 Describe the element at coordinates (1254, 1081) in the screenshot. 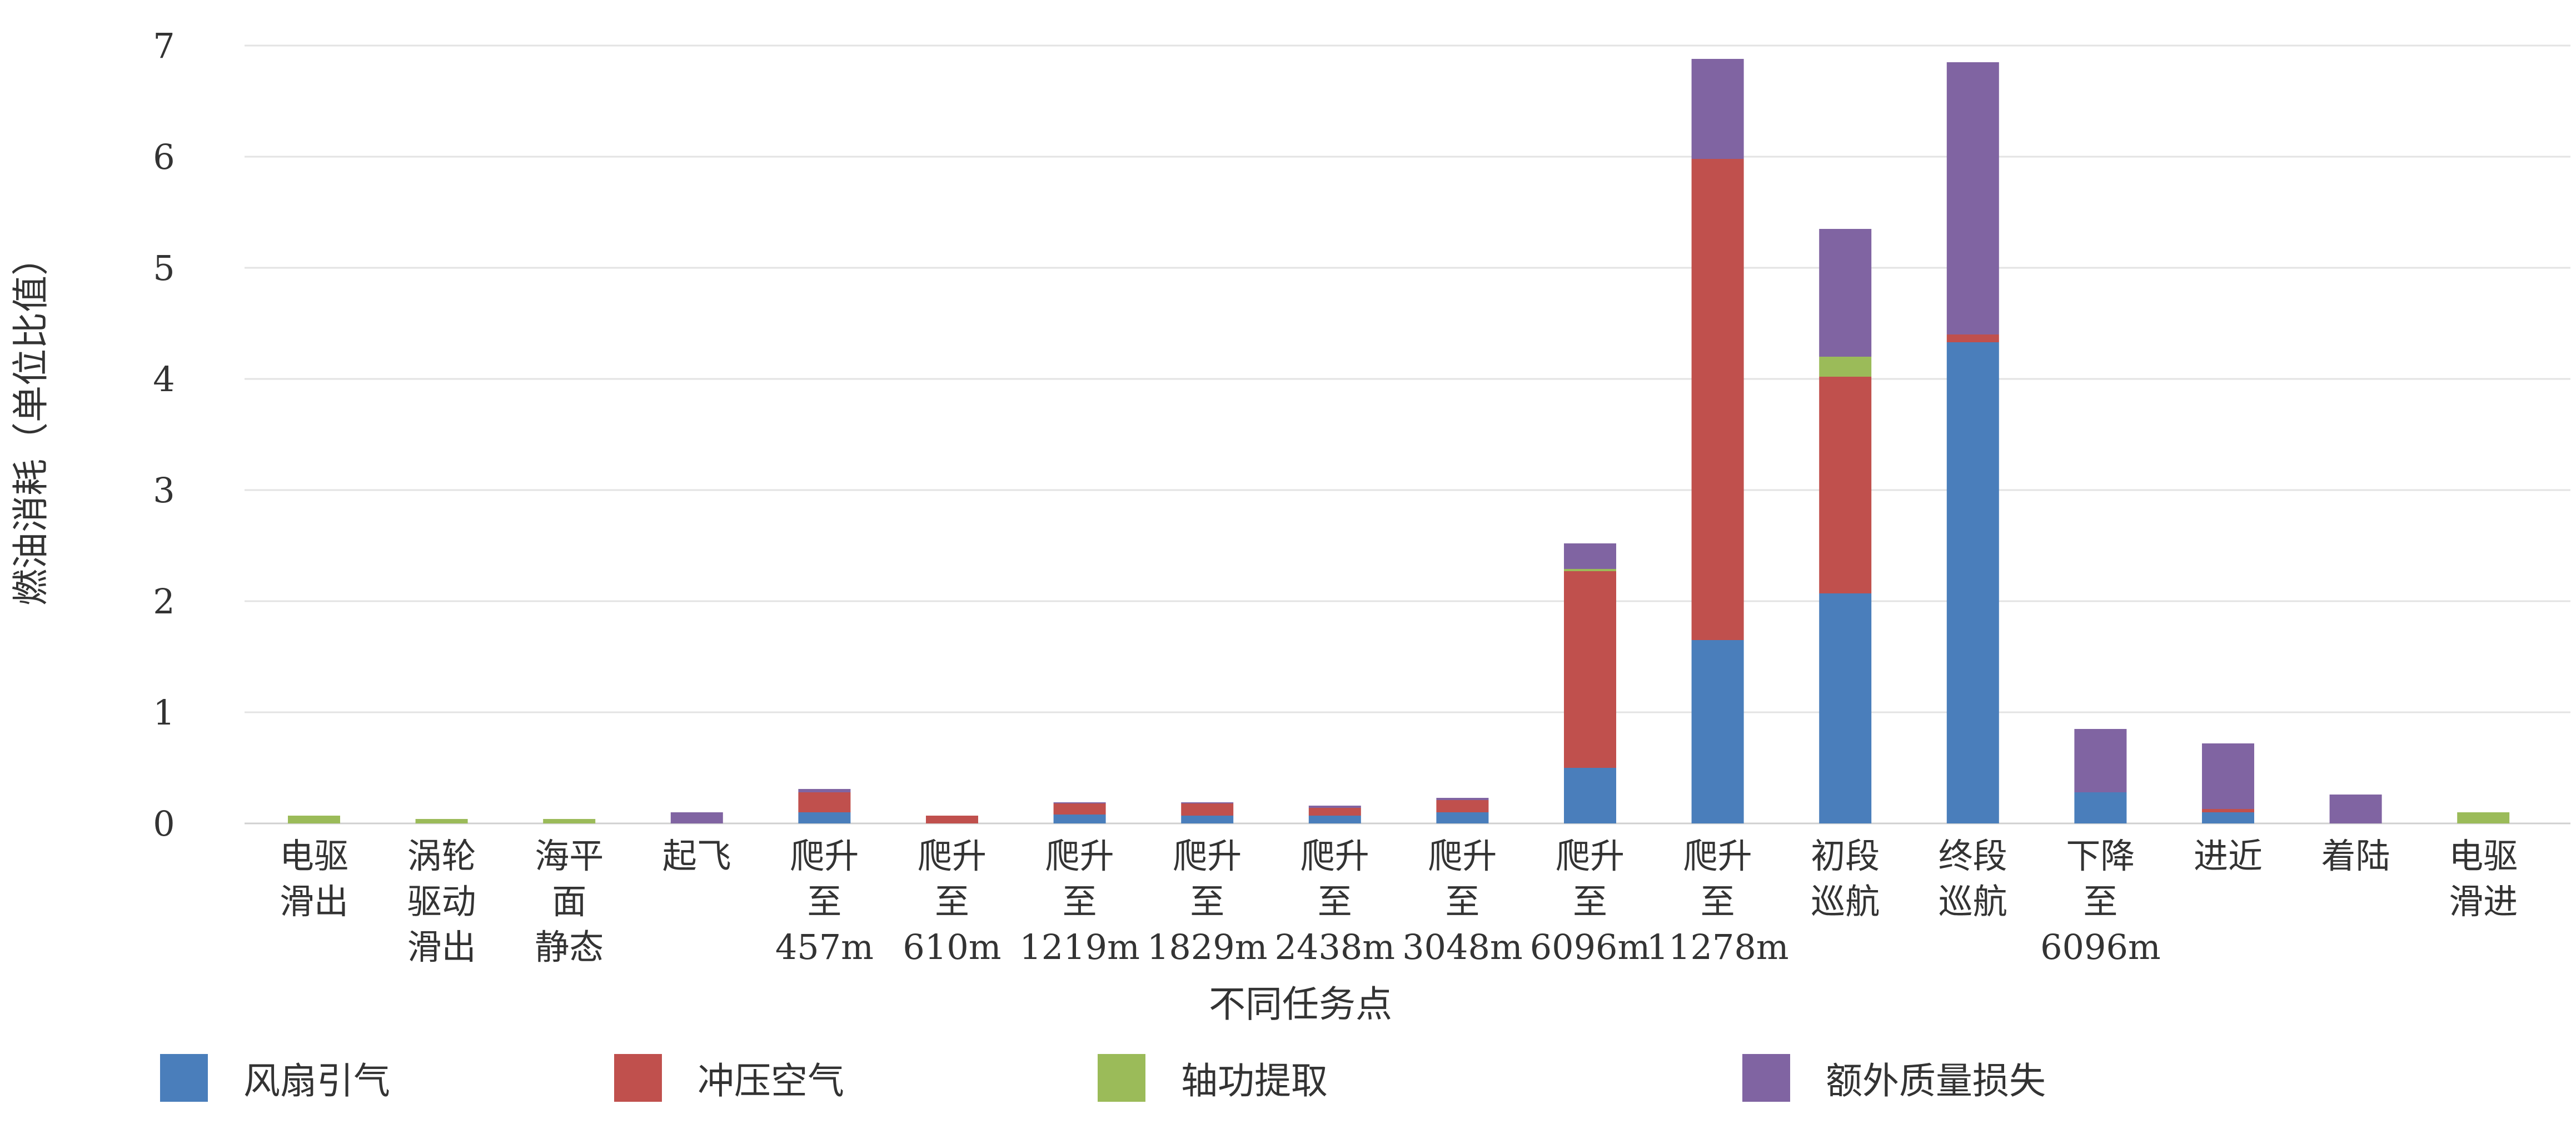

I see `legend-label-shaft-power: 轴功提取` at that location.